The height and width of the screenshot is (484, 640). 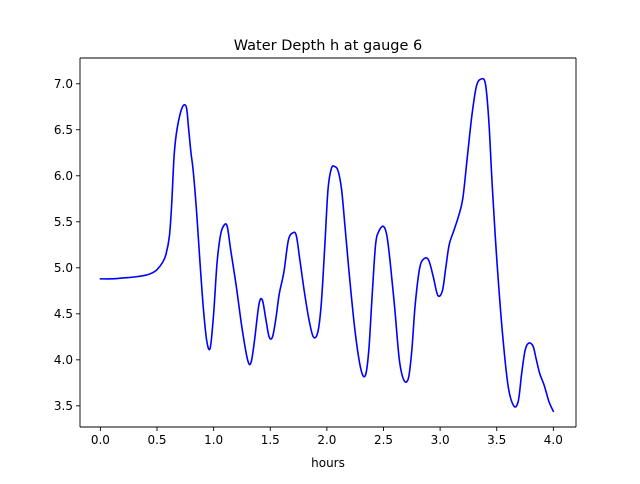 I want to click on x-tick-label: 0.5, so click(x=156, y=440).